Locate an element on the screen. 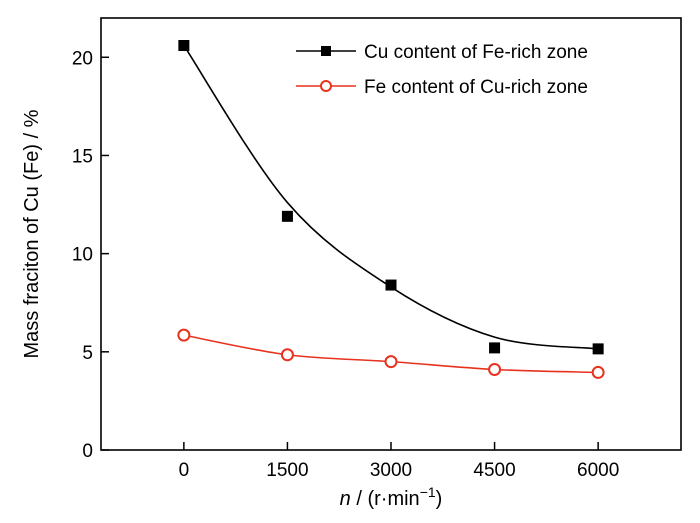 This screenshot has width=700, height=523. legend-item-cu: Cu content of Fe-rich zone is located at coordinates (442, 52).